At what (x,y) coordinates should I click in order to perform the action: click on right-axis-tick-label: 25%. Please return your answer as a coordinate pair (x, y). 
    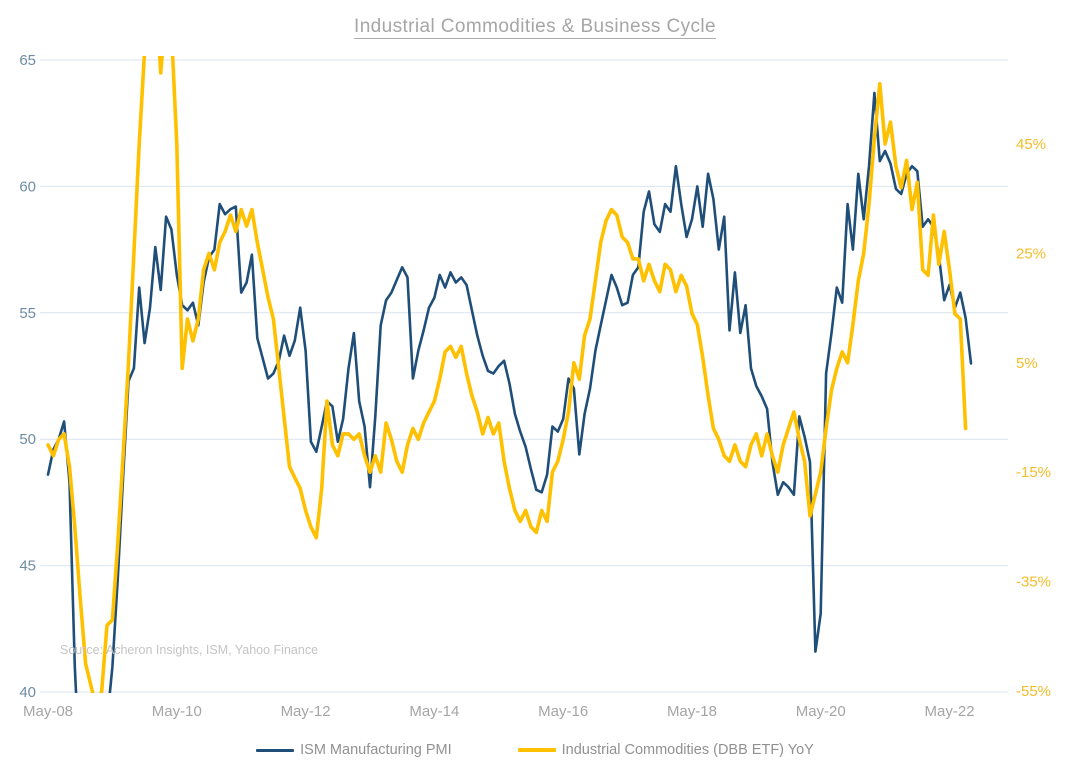
    Looking at the image, I should click on (1031, 253).